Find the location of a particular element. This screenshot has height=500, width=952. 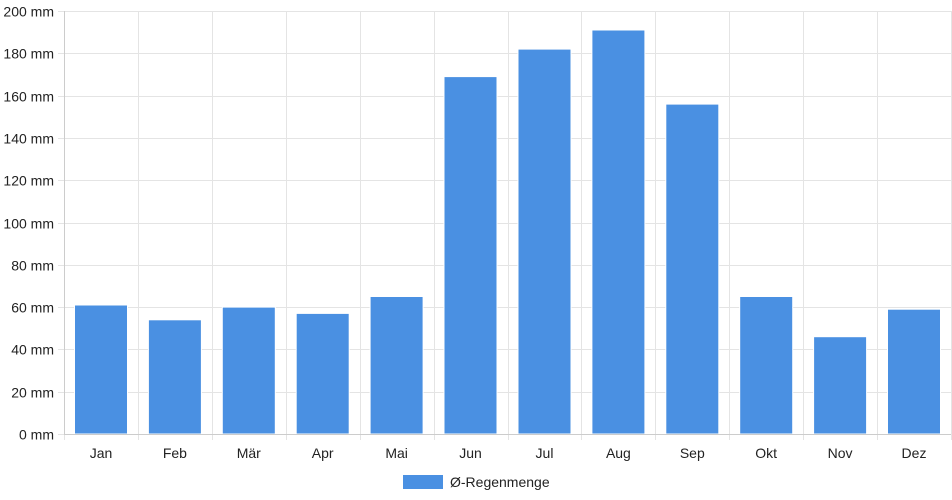

y-tick-label: 20 mm is located at coordinates (32, 393).